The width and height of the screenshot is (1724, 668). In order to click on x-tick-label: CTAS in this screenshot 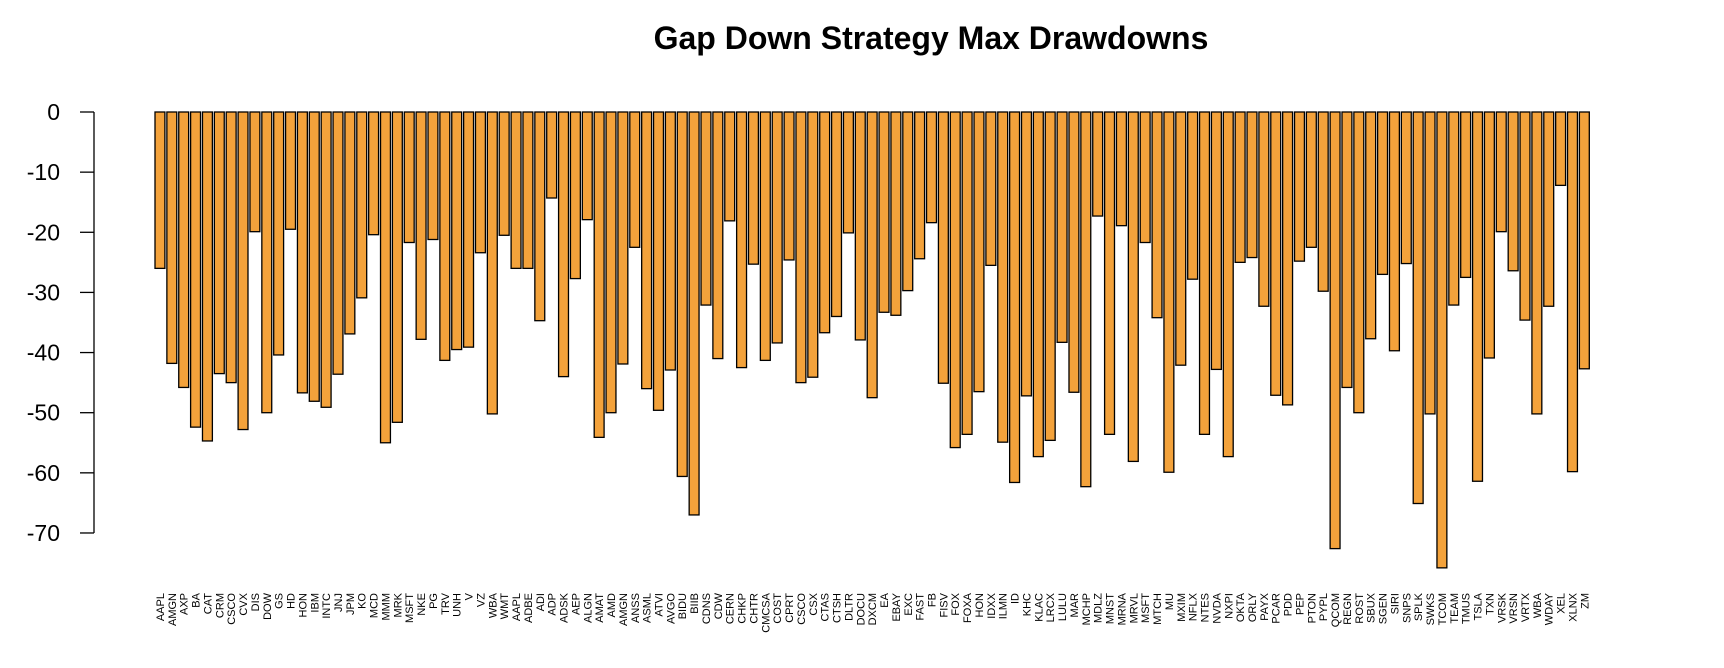, I will do `click(826, 607)`.